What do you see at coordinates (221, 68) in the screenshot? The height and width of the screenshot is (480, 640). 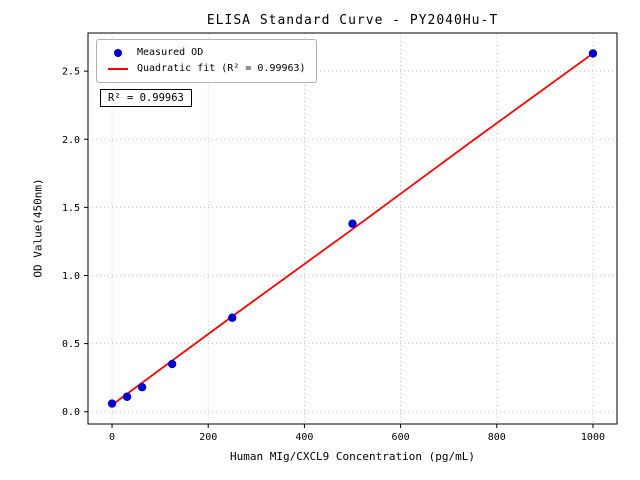 I see `legend-label-quadratic-fit: Quadratic fit (R² = 0.99963)` at bounding box center [221, 68].